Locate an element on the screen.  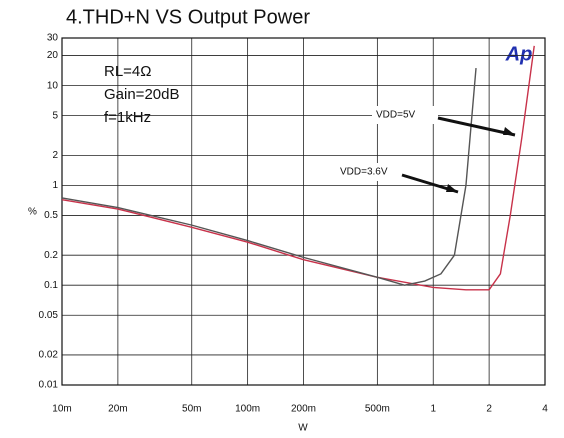
x-tick-label: 500m is located at coordinates (377, 409).